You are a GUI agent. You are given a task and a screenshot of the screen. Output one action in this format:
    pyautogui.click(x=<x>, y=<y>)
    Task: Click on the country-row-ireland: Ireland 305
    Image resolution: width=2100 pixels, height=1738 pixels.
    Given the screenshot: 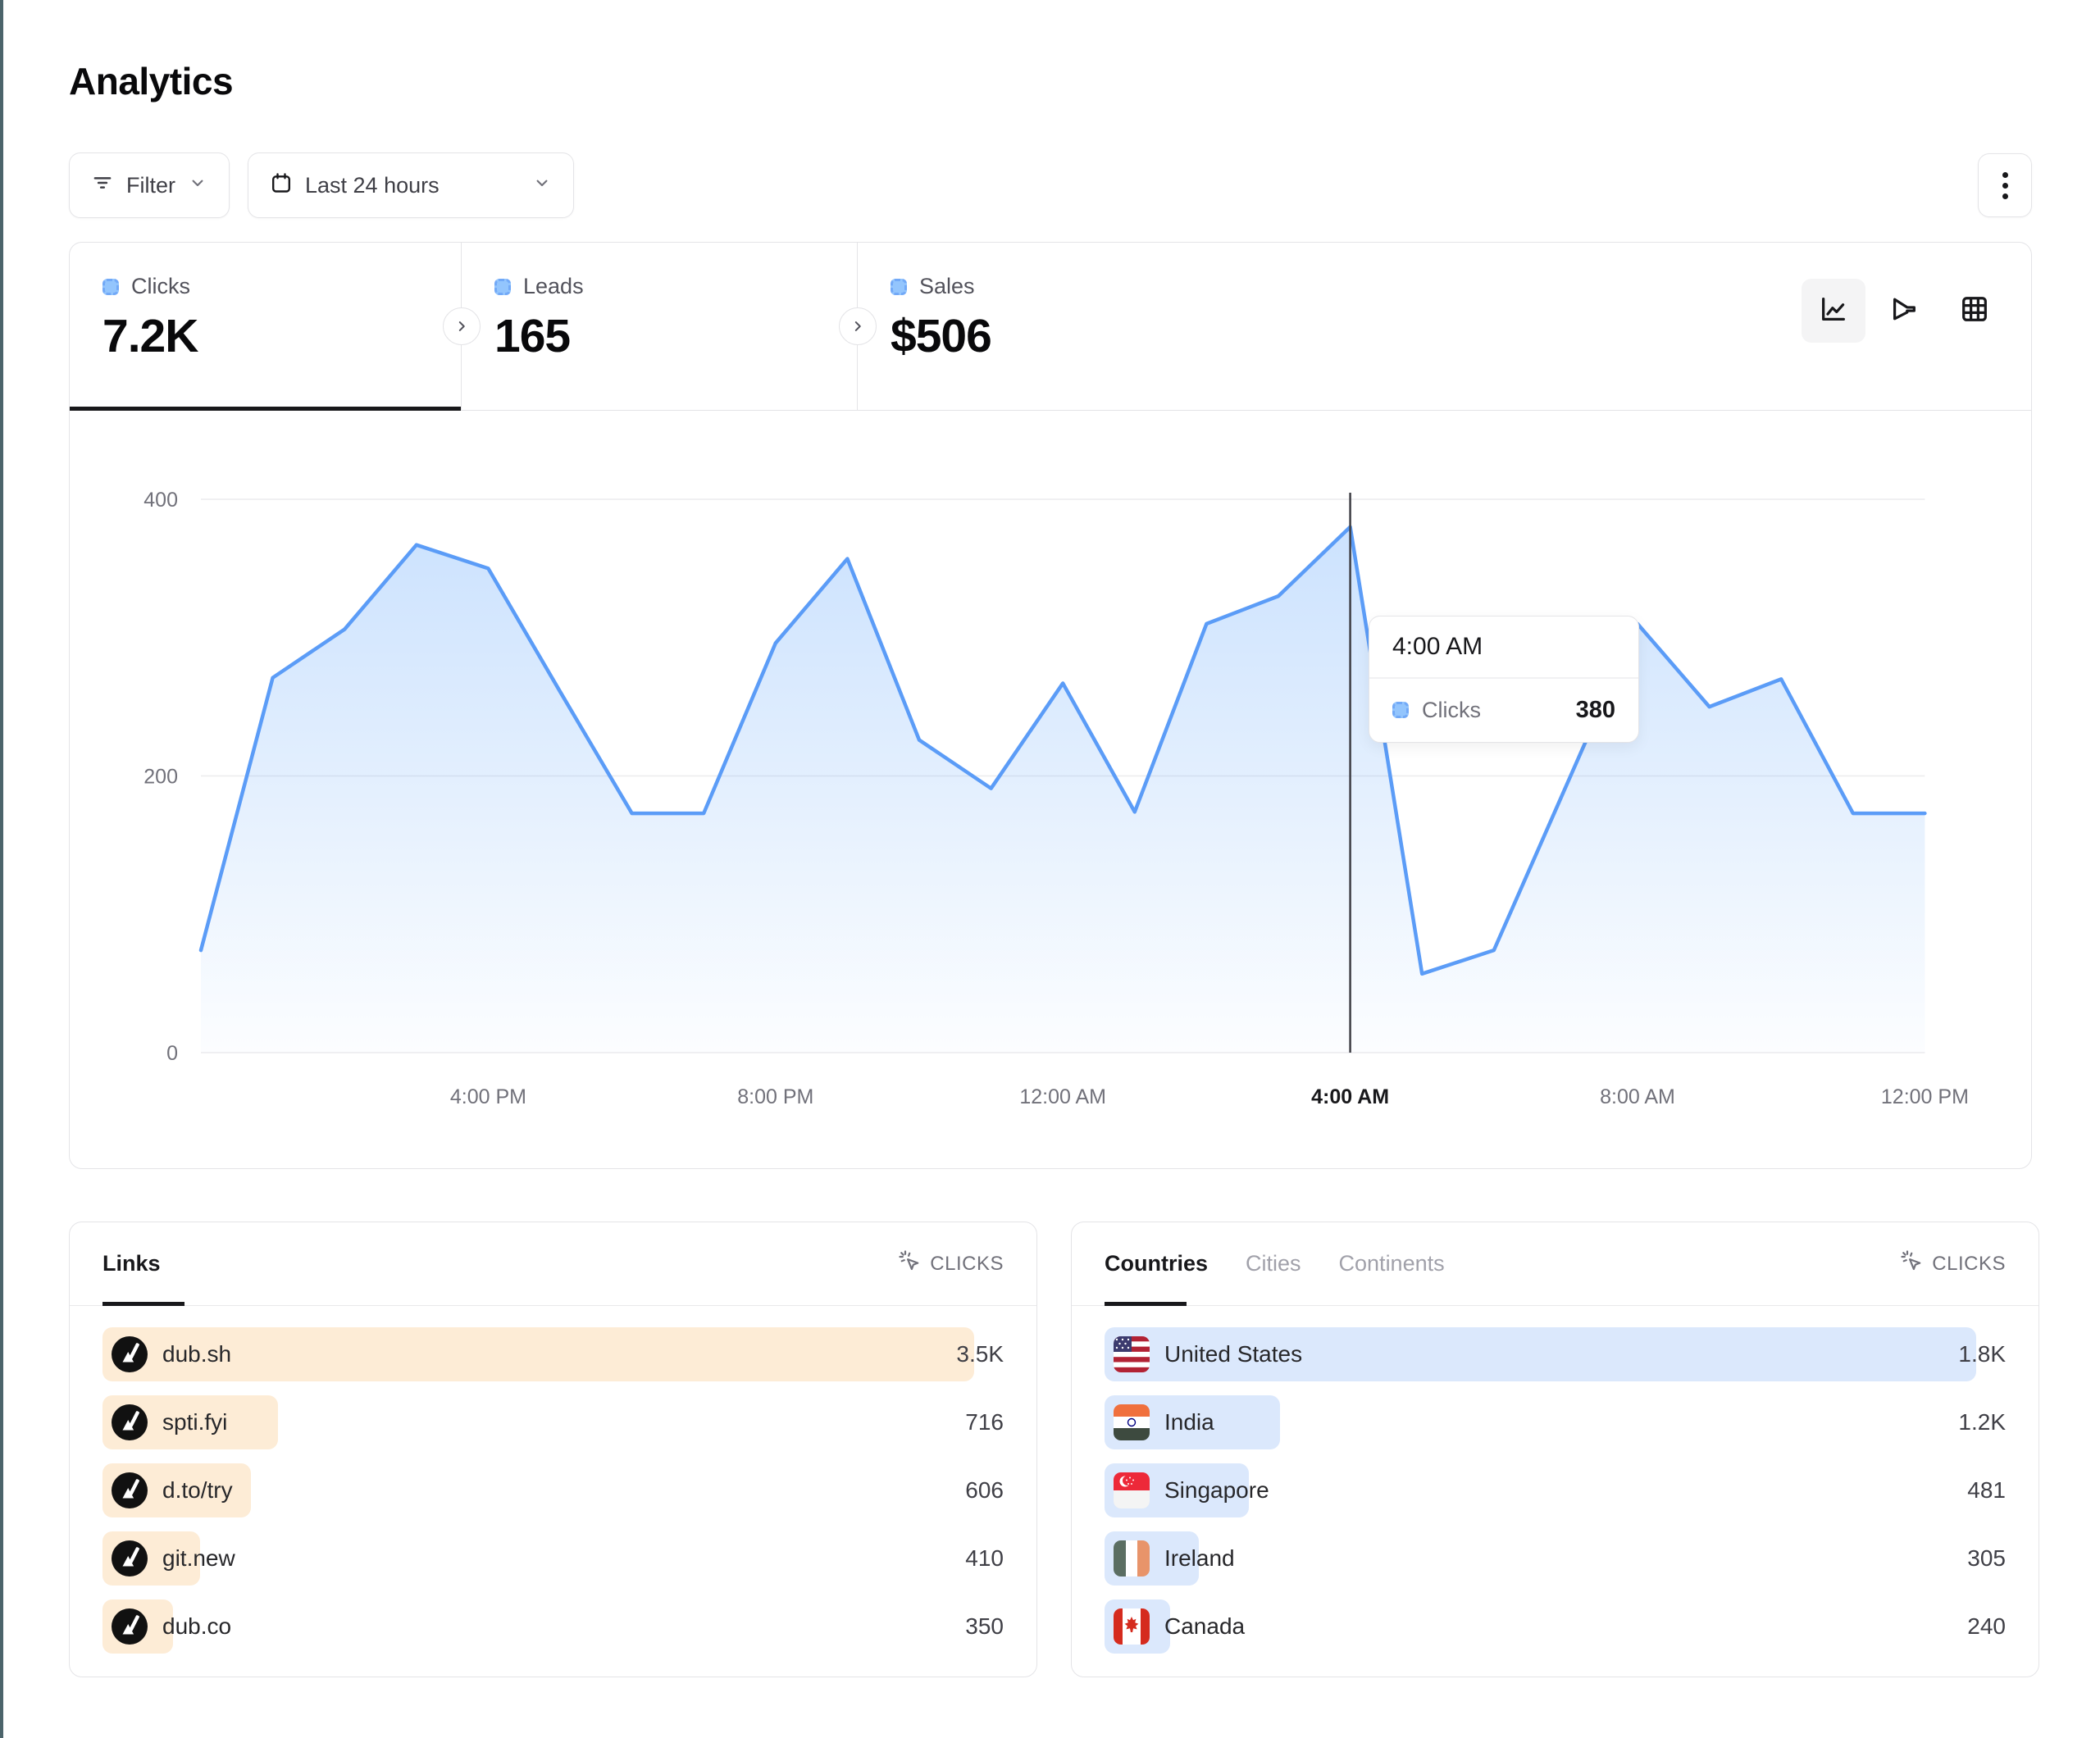 What is the action you would take?
    pyautogui.click(x=1555, y=1558)
    